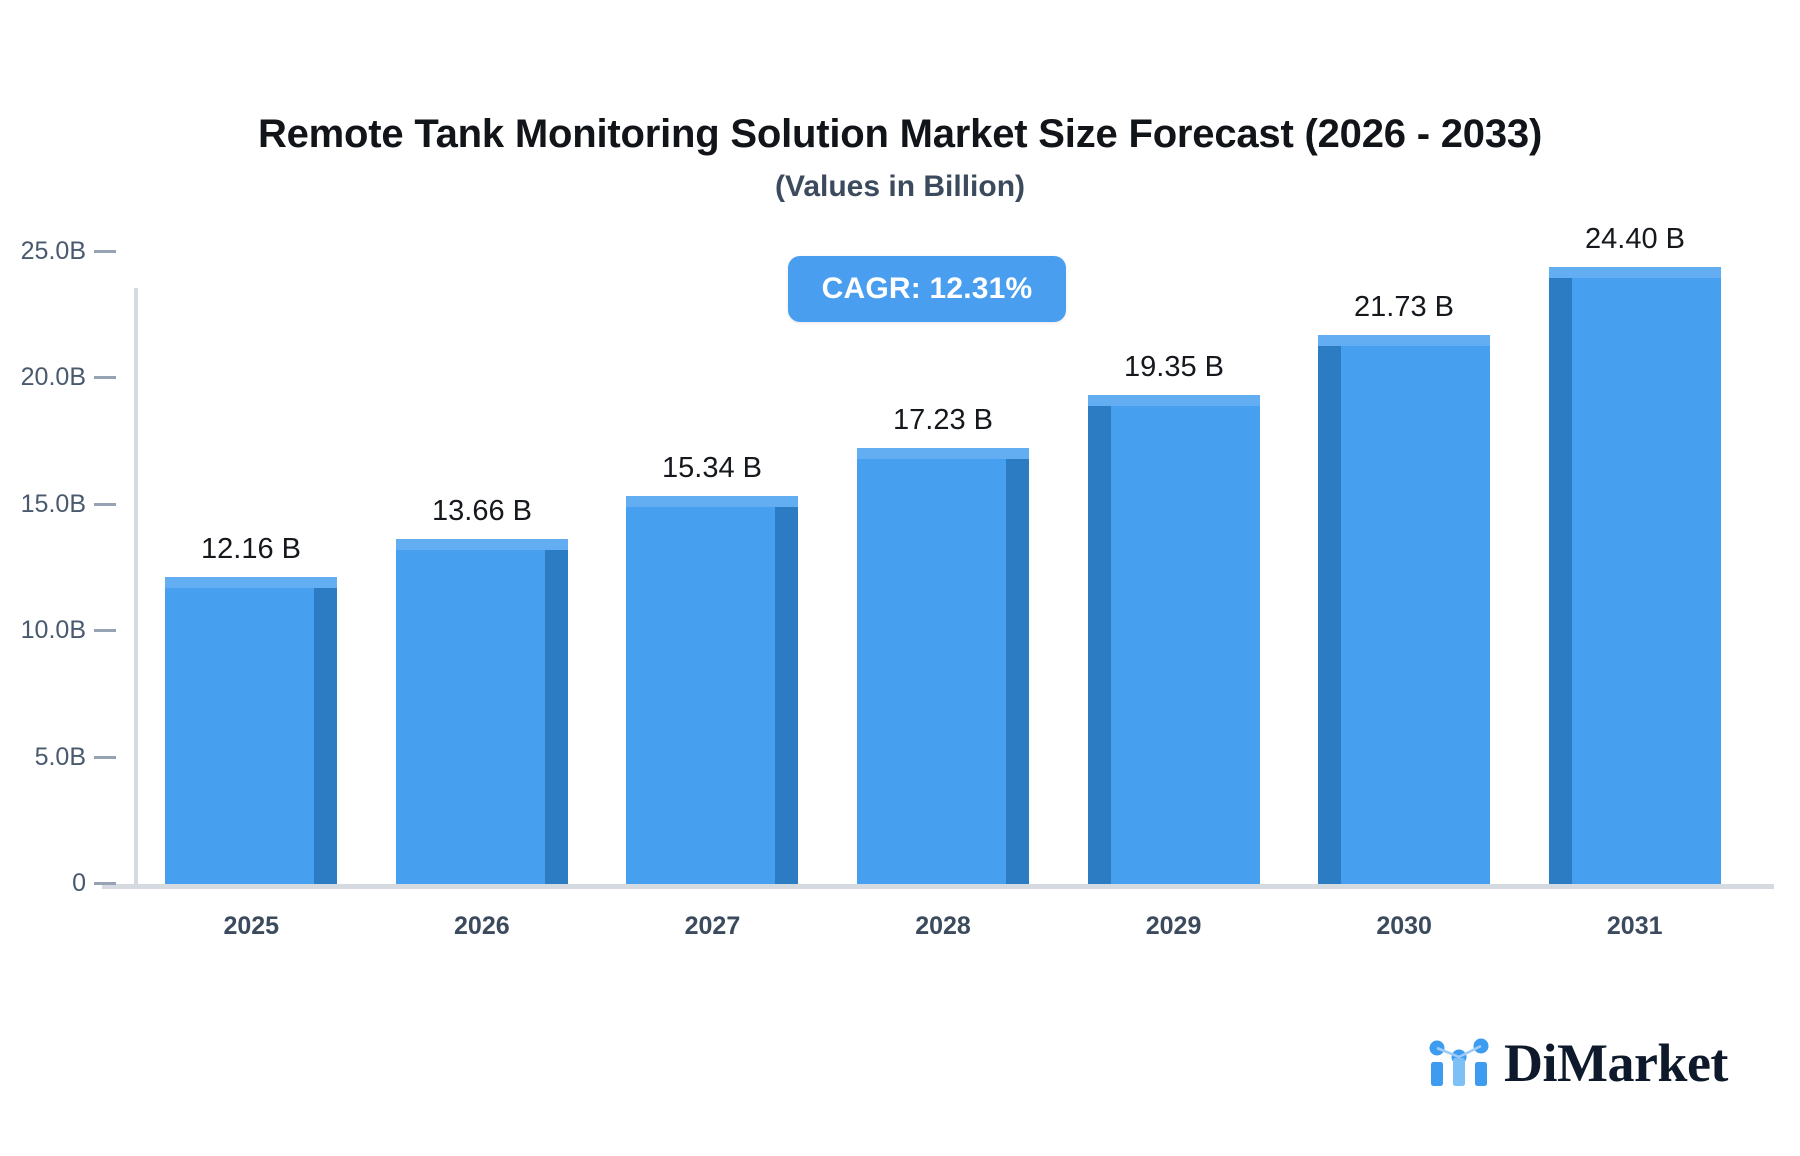 The image size is (1800, 1156). I want to click on bar-2026: 13.66 B, so click(482, 689).